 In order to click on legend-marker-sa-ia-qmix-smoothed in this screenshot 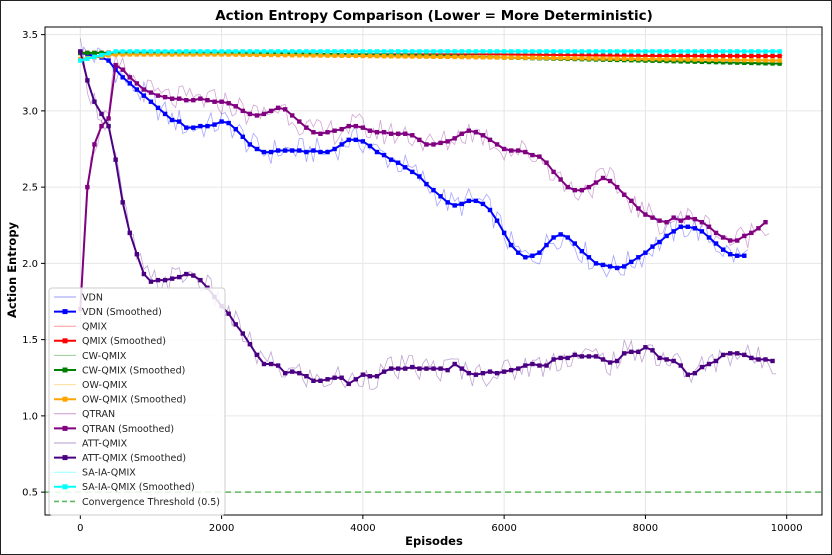, I will do `click(65, 487)`.